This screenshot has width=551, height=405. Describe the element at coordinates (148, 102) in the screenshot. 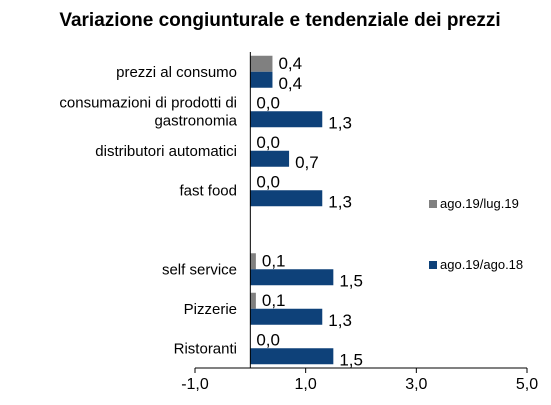

I see `category-label: consumazioni di prodotti di` at that location.